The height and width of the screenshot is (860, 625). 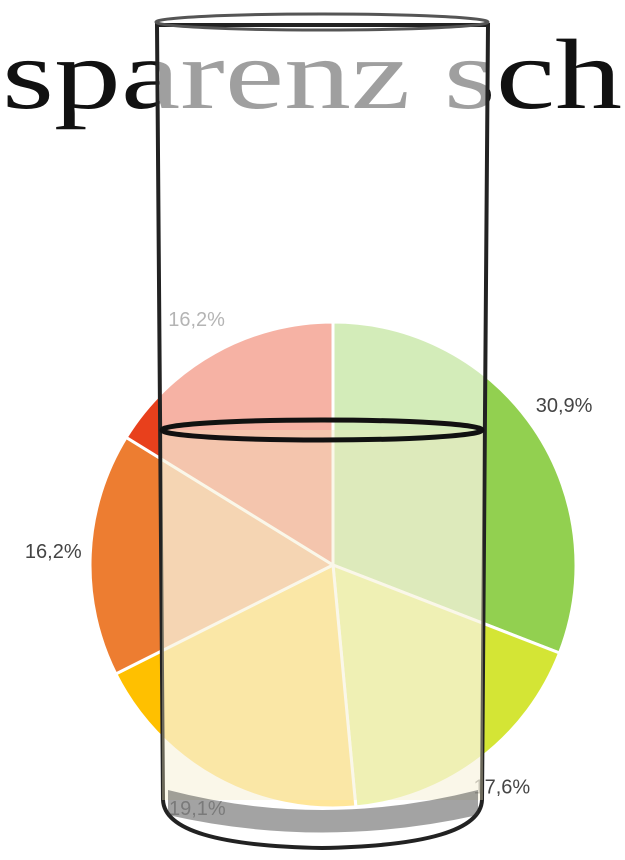 What do you see at coordinates (323, 811) in the screenshot?
I see `glass-base` at bounding box center [323, 811].